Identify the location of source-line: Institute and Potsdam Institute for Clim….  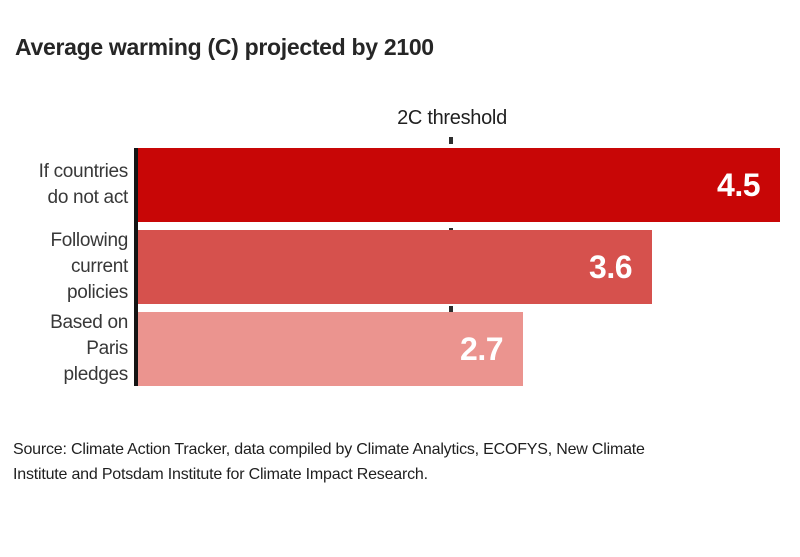
(220, 474).